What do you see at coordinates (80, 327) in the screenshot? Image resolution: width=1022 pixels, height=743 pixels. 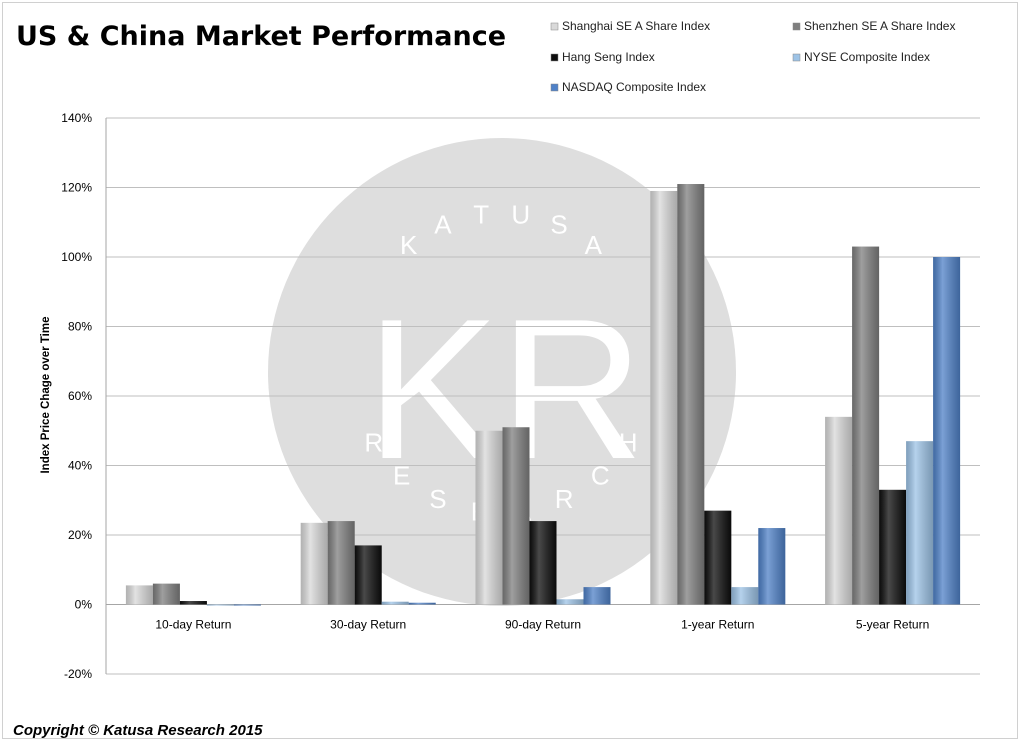 I see `y-tick-label: 80%` at bounding box center [80, 327].